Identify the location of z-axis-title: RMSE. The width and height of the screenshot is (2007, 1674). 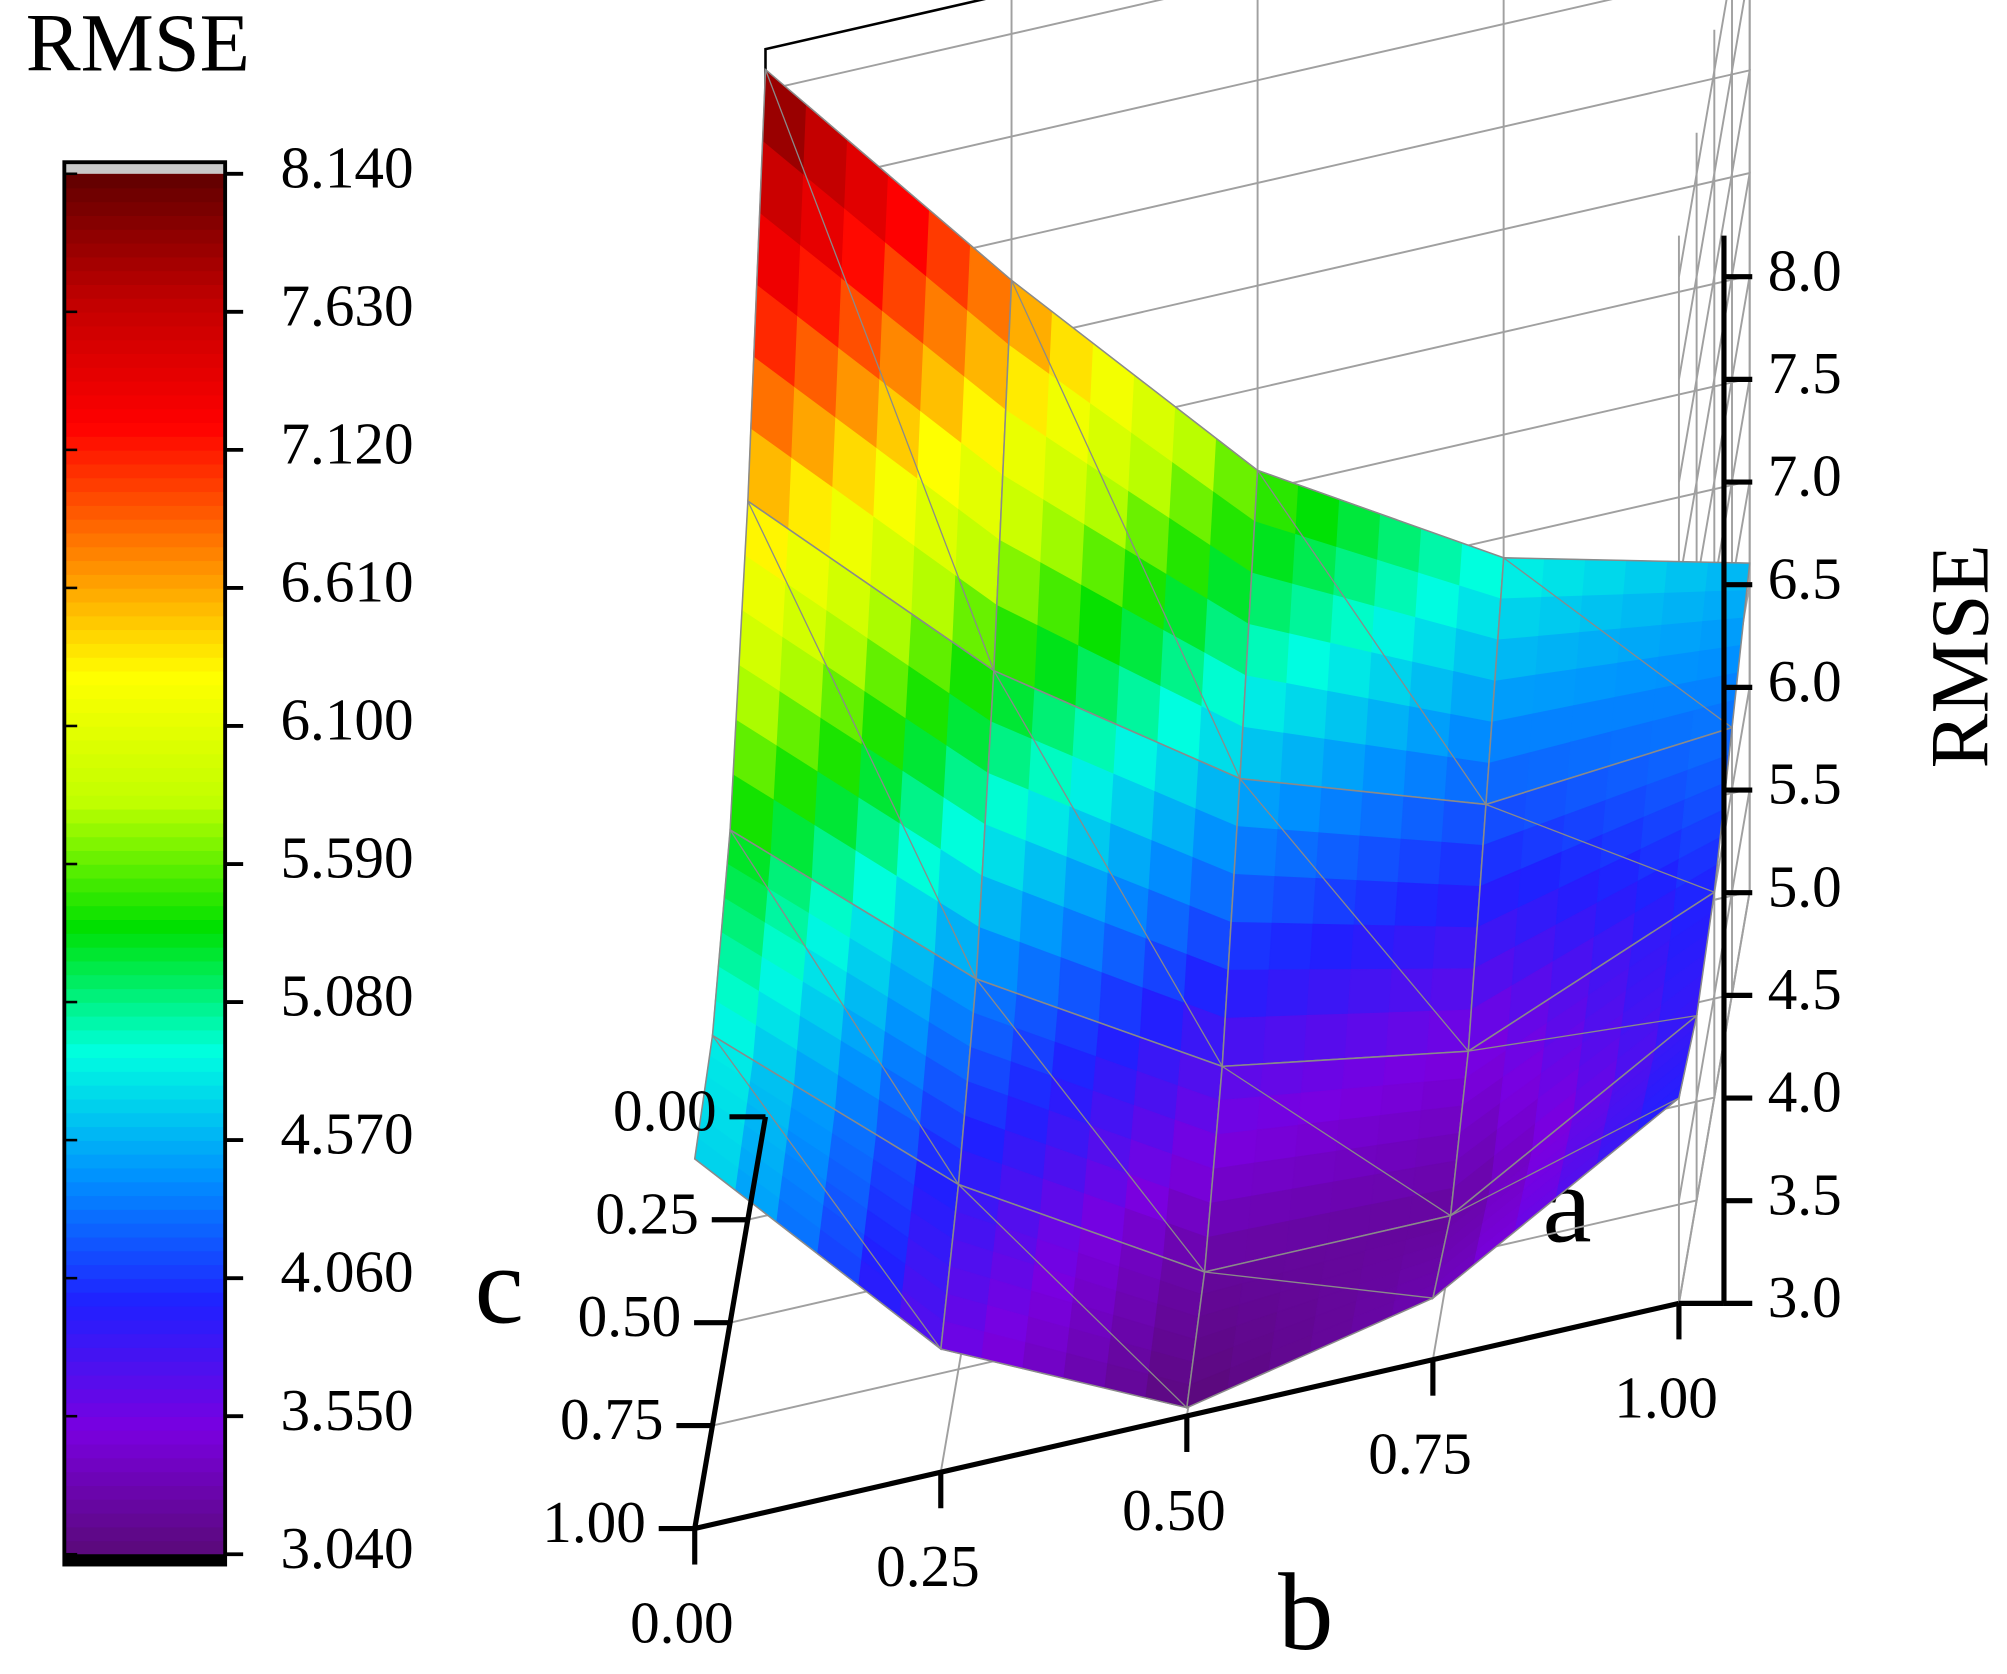
(1959, 656).